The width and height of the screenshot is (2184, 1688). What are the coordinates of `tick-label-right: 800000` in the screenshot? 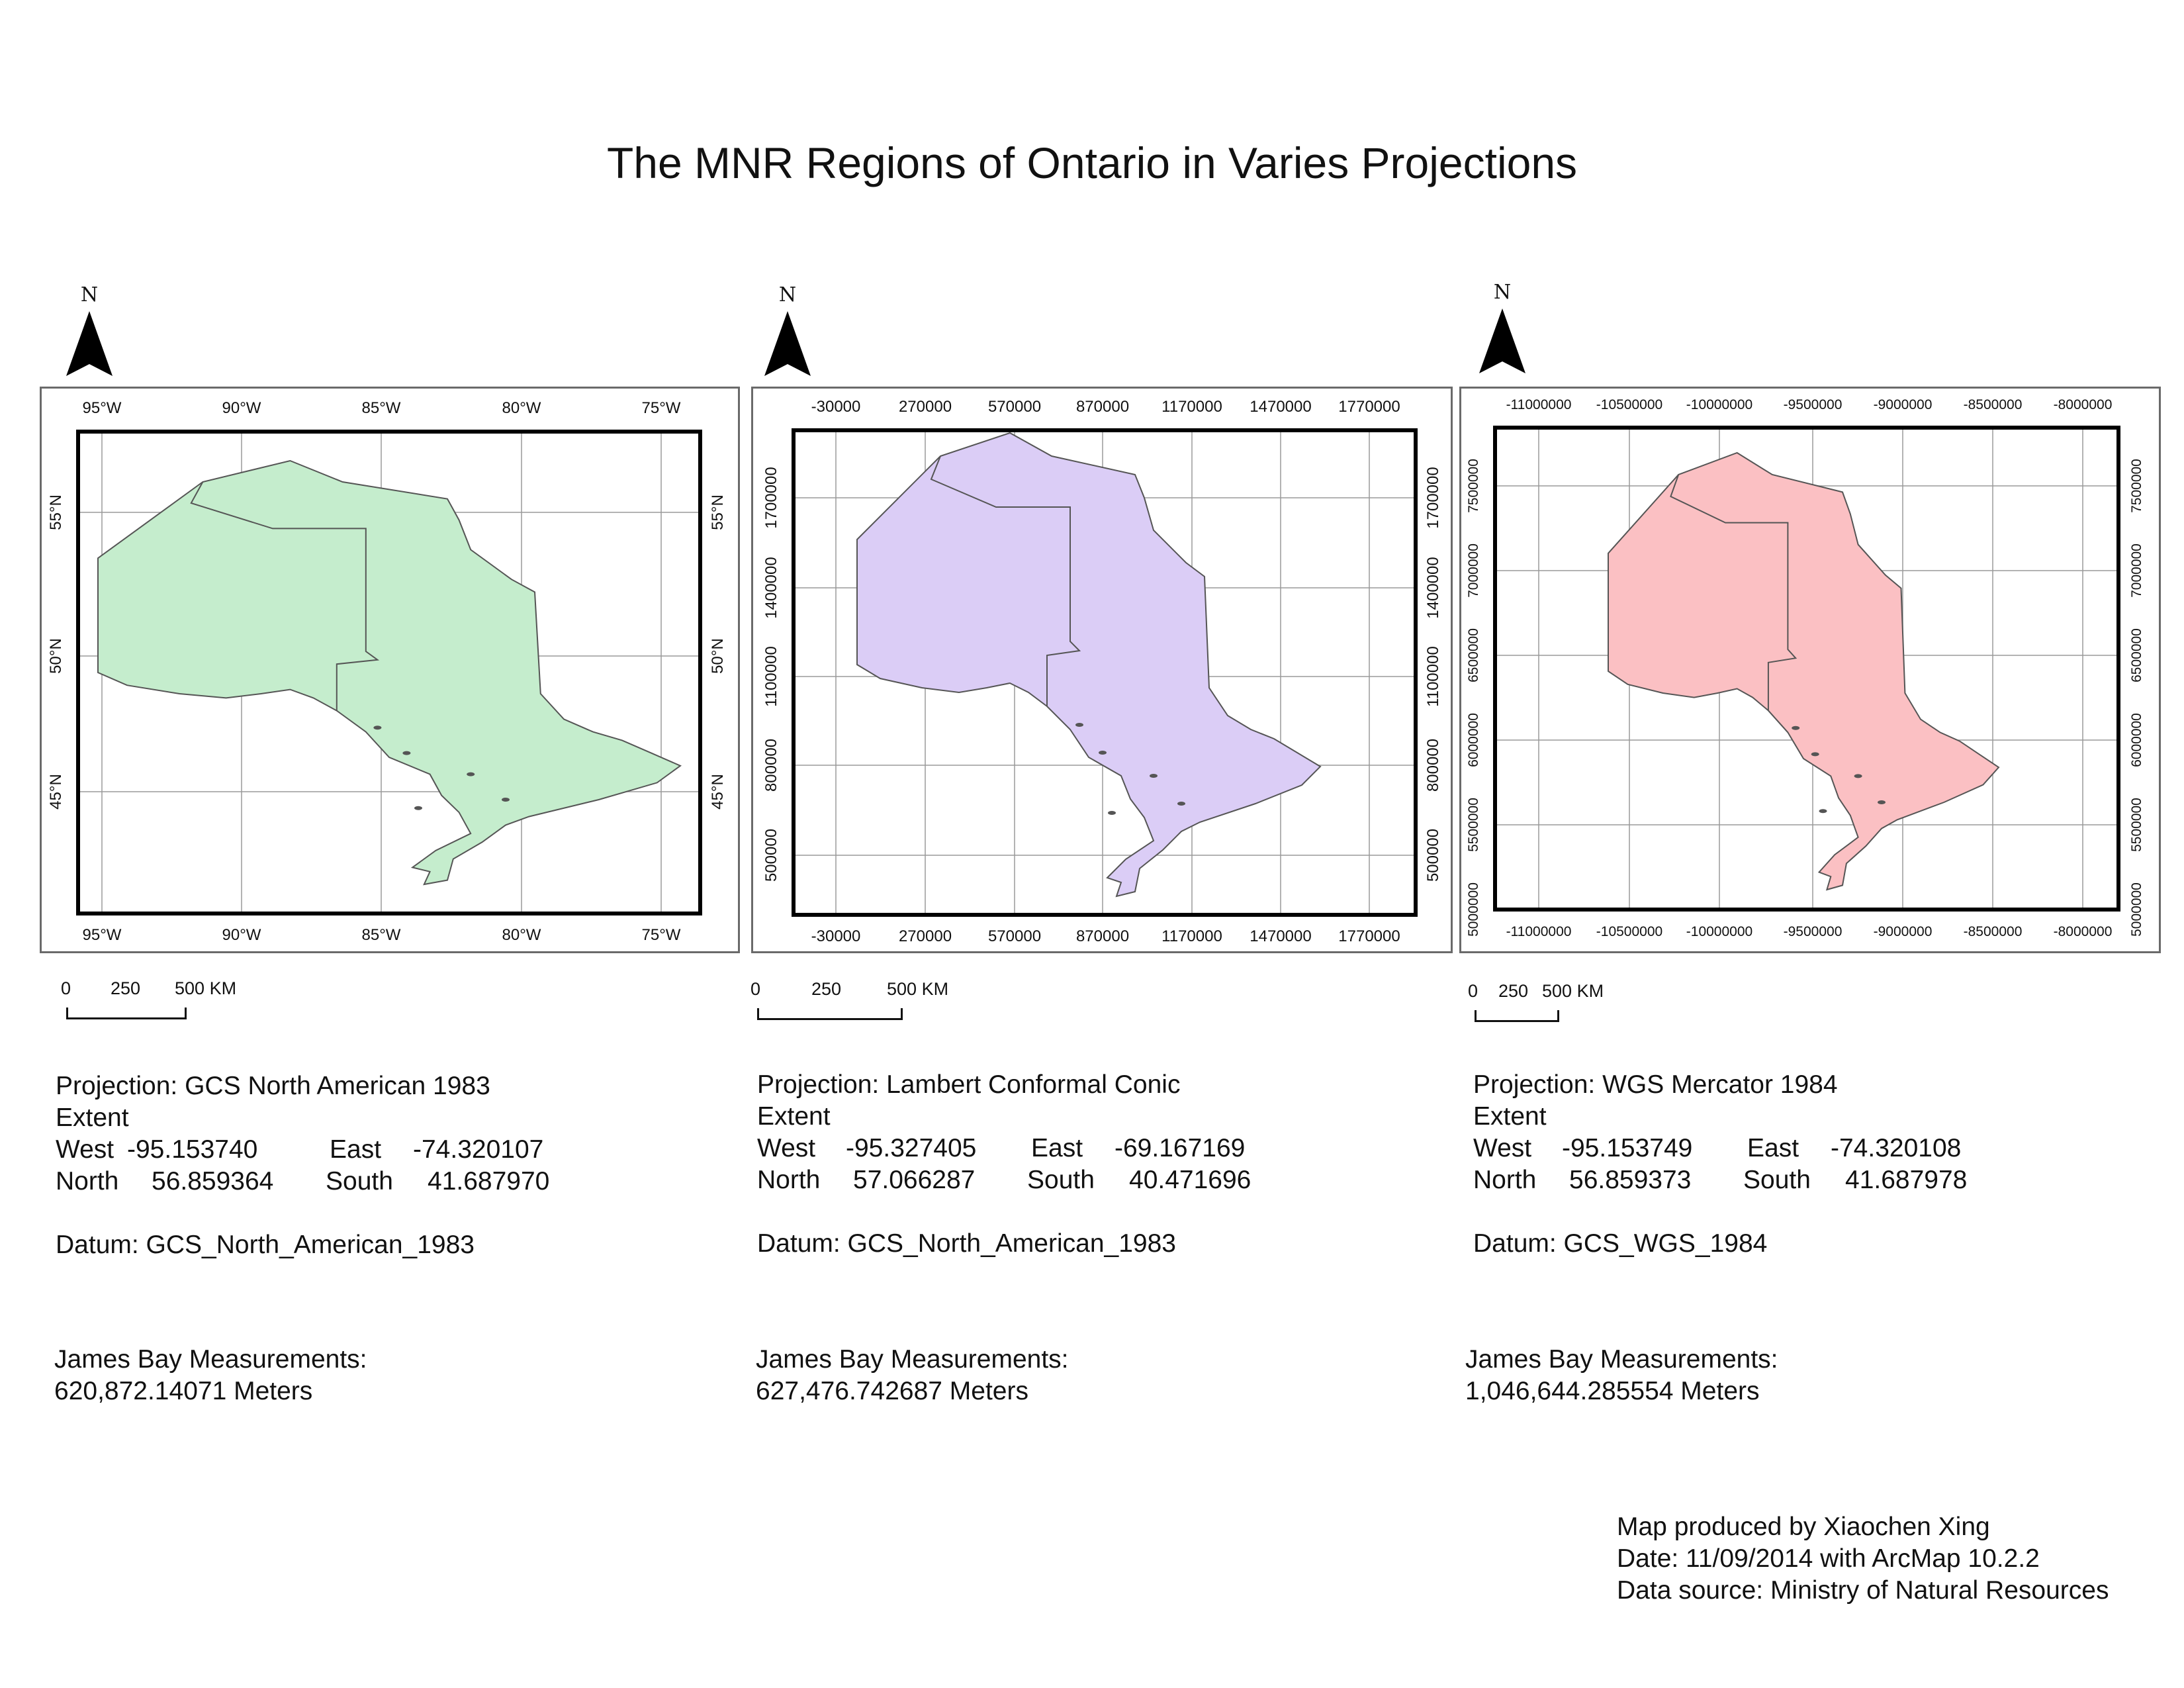 It's located at (1433, 765).